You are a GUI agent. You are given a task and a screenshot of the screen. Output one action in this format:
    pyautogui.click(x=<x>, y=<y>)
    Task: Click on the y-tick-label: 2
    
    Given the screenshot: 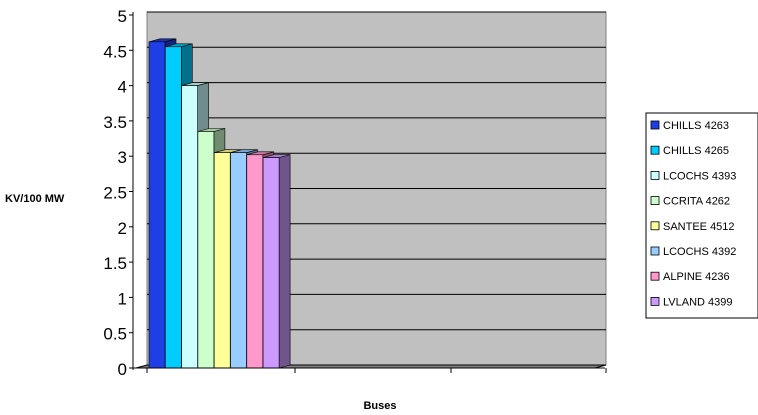 What is the action you would take?
    pyautogui.click(x=122, y=228)
    